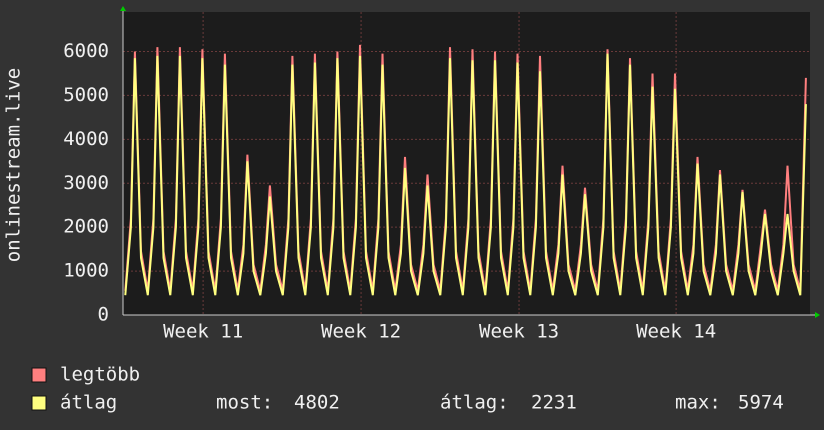 This screenshot has width=824, height=430. I want to click on y-tick-label: 3000, so click(86, 183).